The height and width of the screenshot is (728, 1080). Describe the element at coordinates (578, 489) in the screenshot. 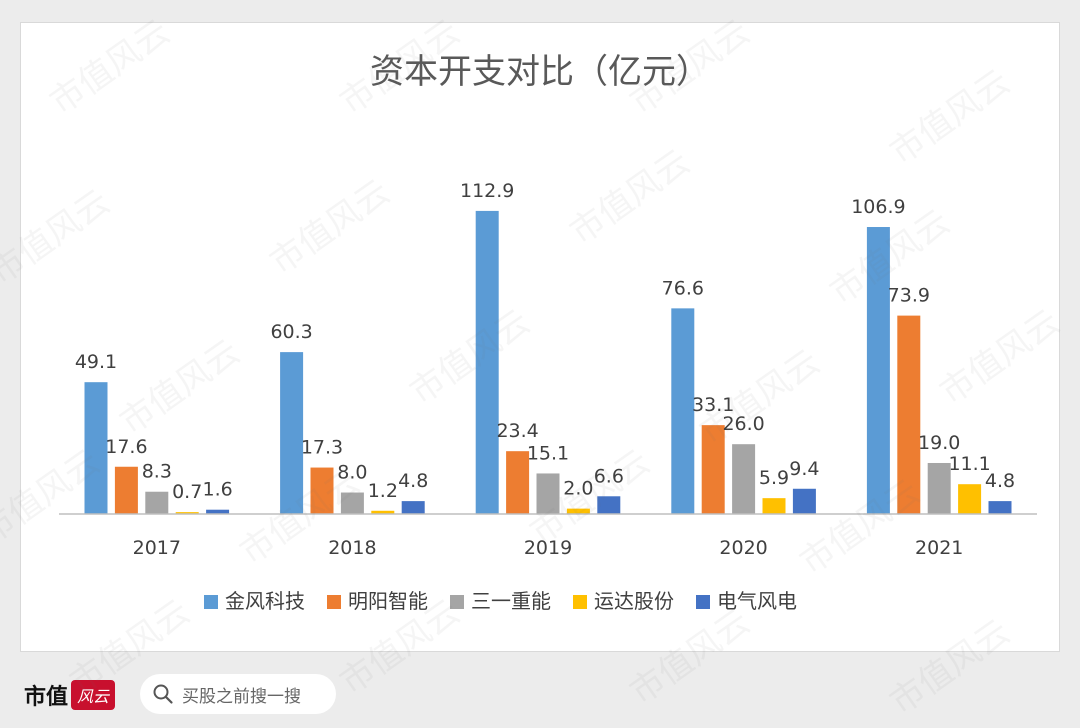

I see `data-label: 2.0` at that location.